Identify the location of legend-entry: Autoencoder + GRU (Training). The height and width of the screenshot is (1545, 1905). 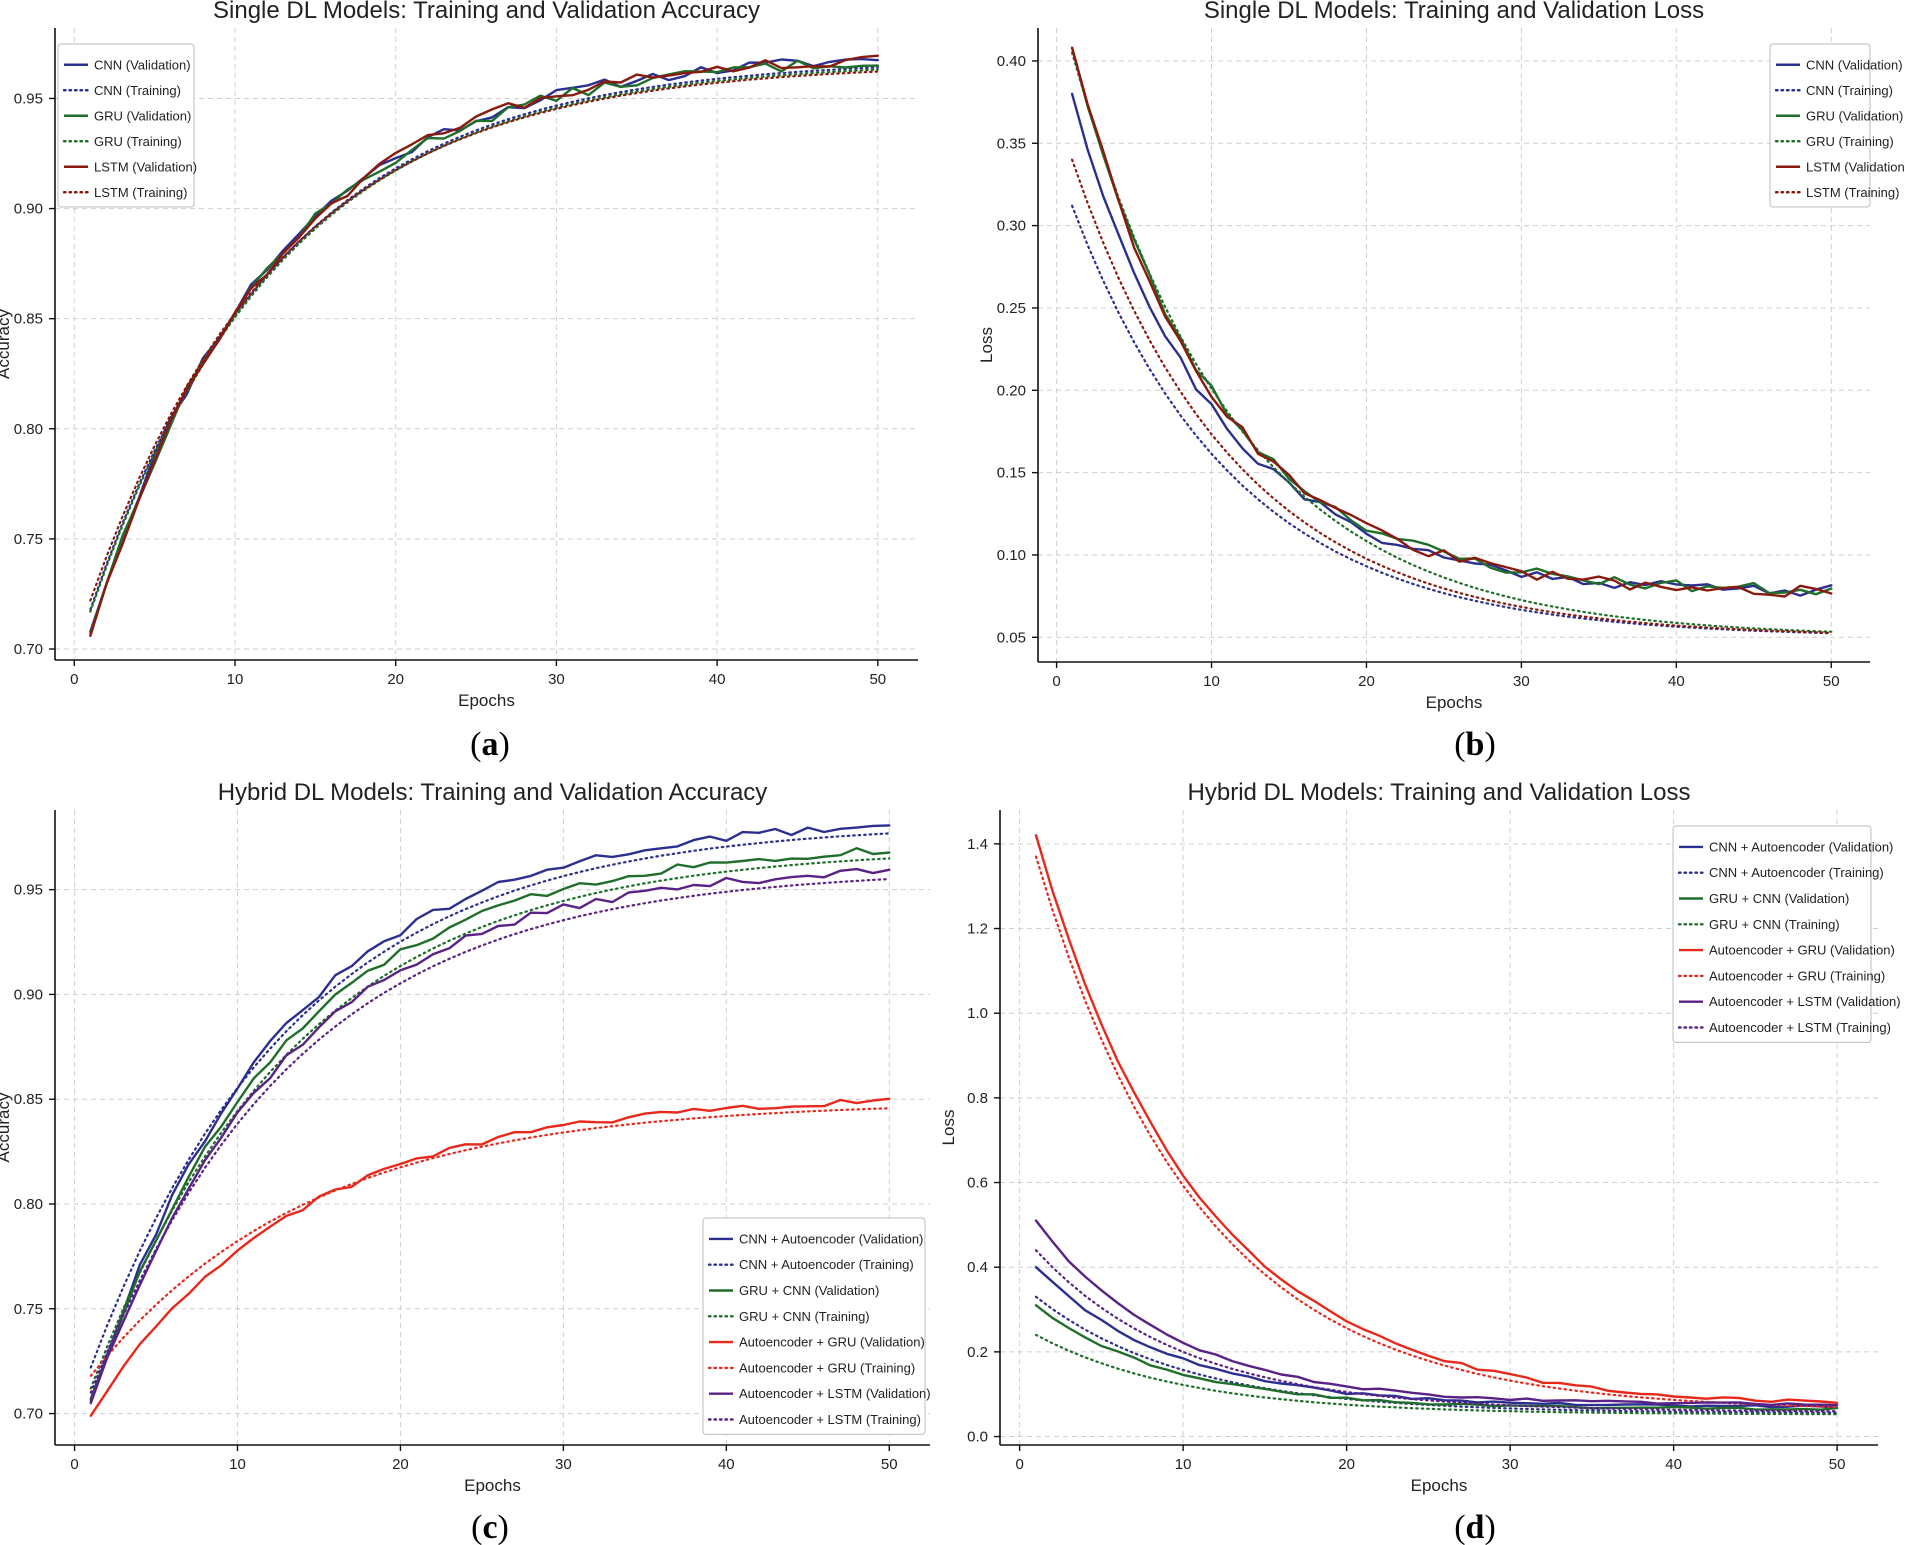
(1797, 975).